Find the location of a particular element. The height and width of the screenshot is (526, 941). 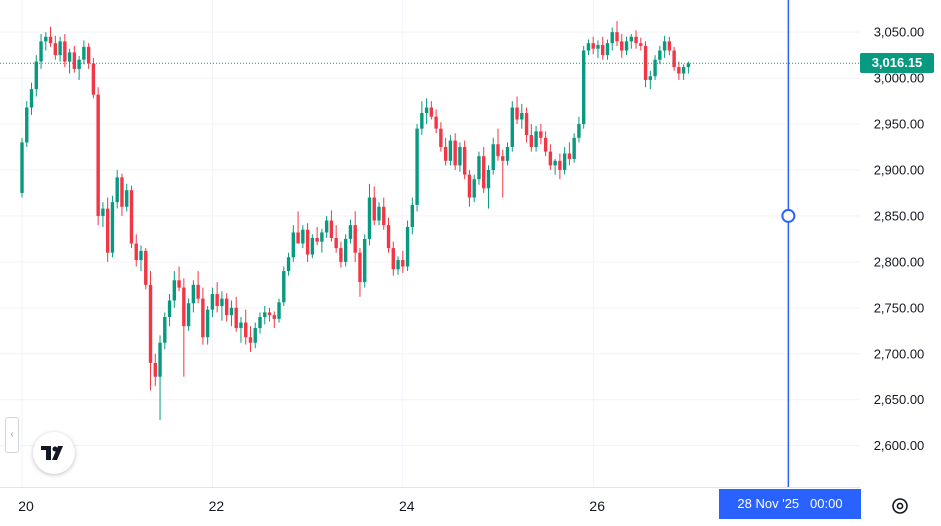

crosshair-point is located at coordinates (788, 215).